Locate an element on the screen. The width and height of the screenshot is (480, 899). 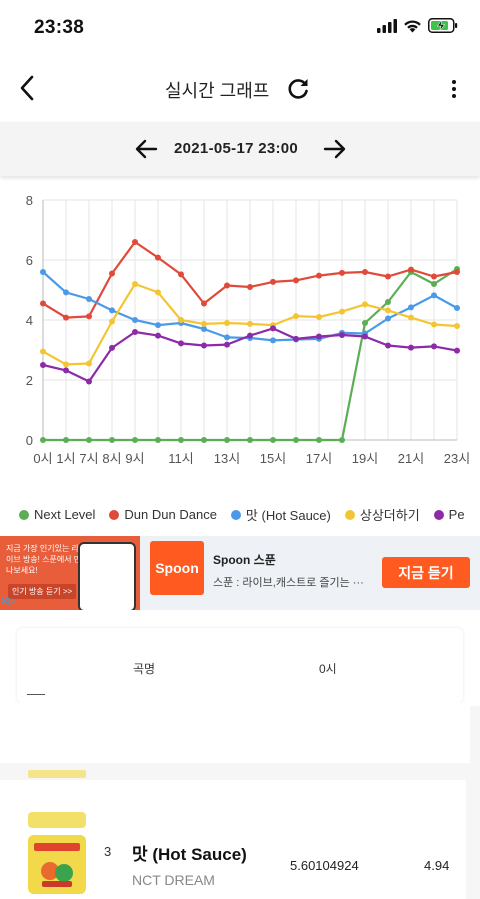
x-tick-label: 17시 is located at coordinates (319, 458).